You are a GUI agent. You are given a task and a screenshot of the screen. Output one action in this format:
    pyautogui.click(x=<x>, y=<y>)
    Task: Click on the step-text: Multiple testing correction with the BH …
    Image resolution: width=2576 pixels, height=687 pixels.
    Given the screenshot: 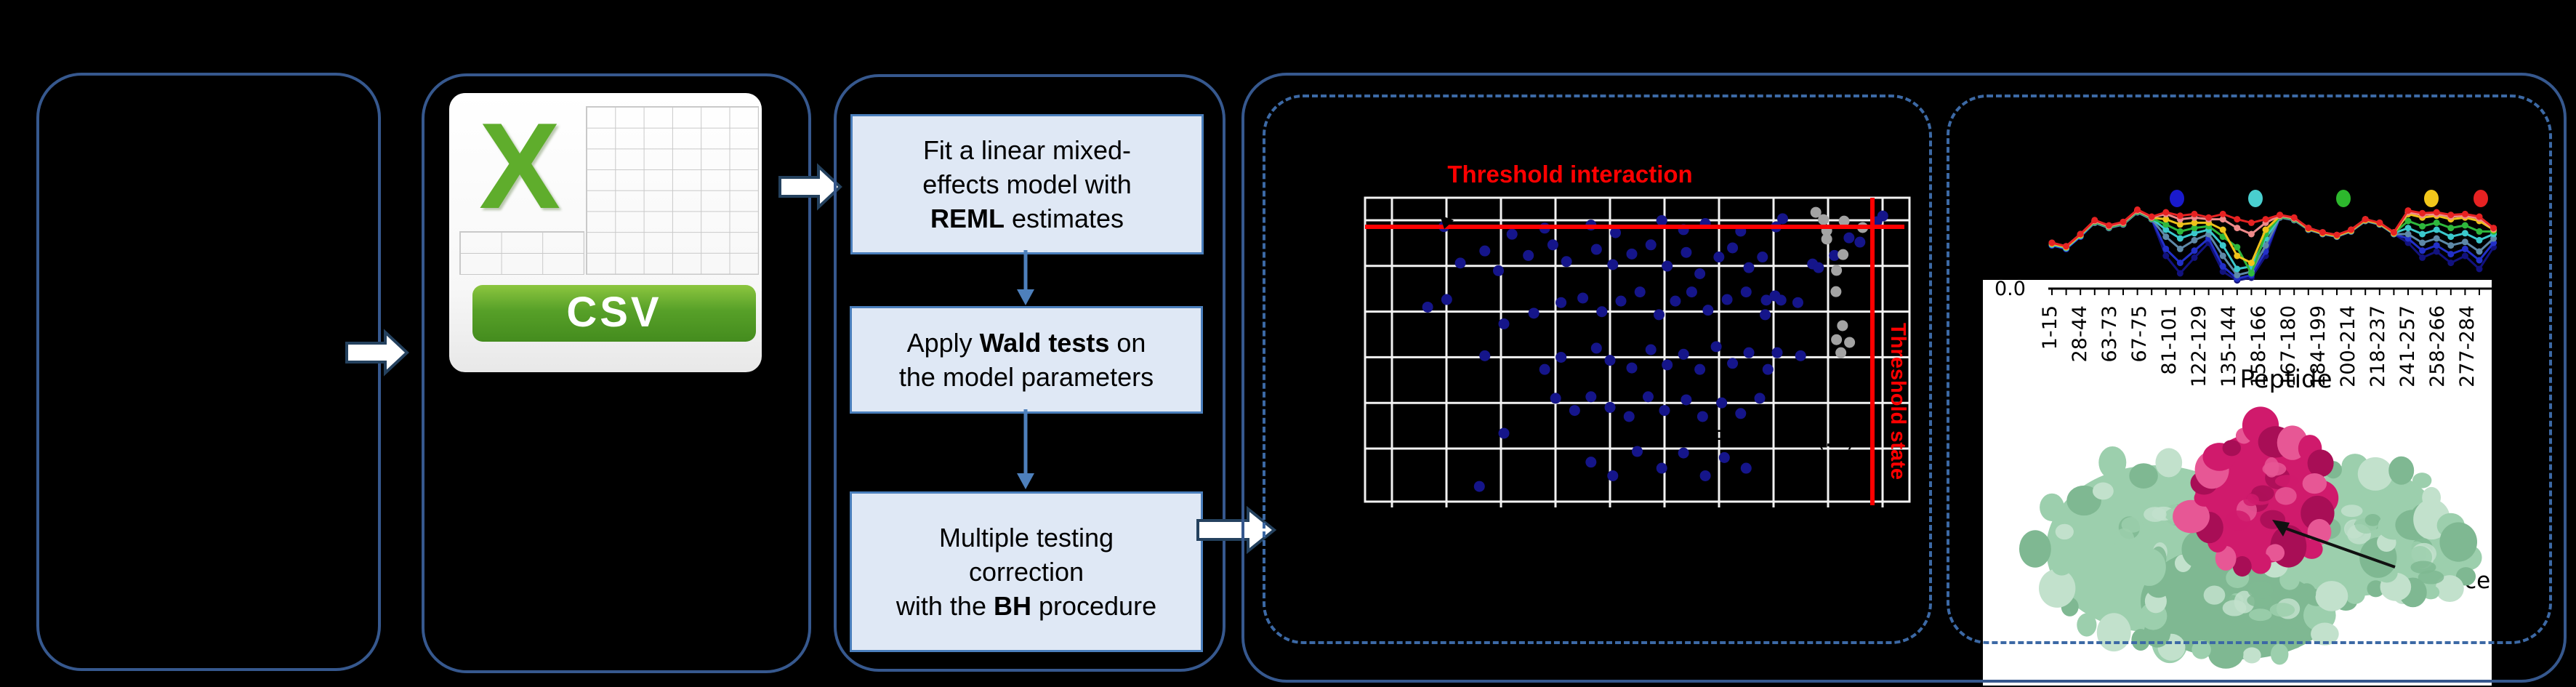 What is the action you would take?
    pyautogui.click(x=1026, y=572)
    